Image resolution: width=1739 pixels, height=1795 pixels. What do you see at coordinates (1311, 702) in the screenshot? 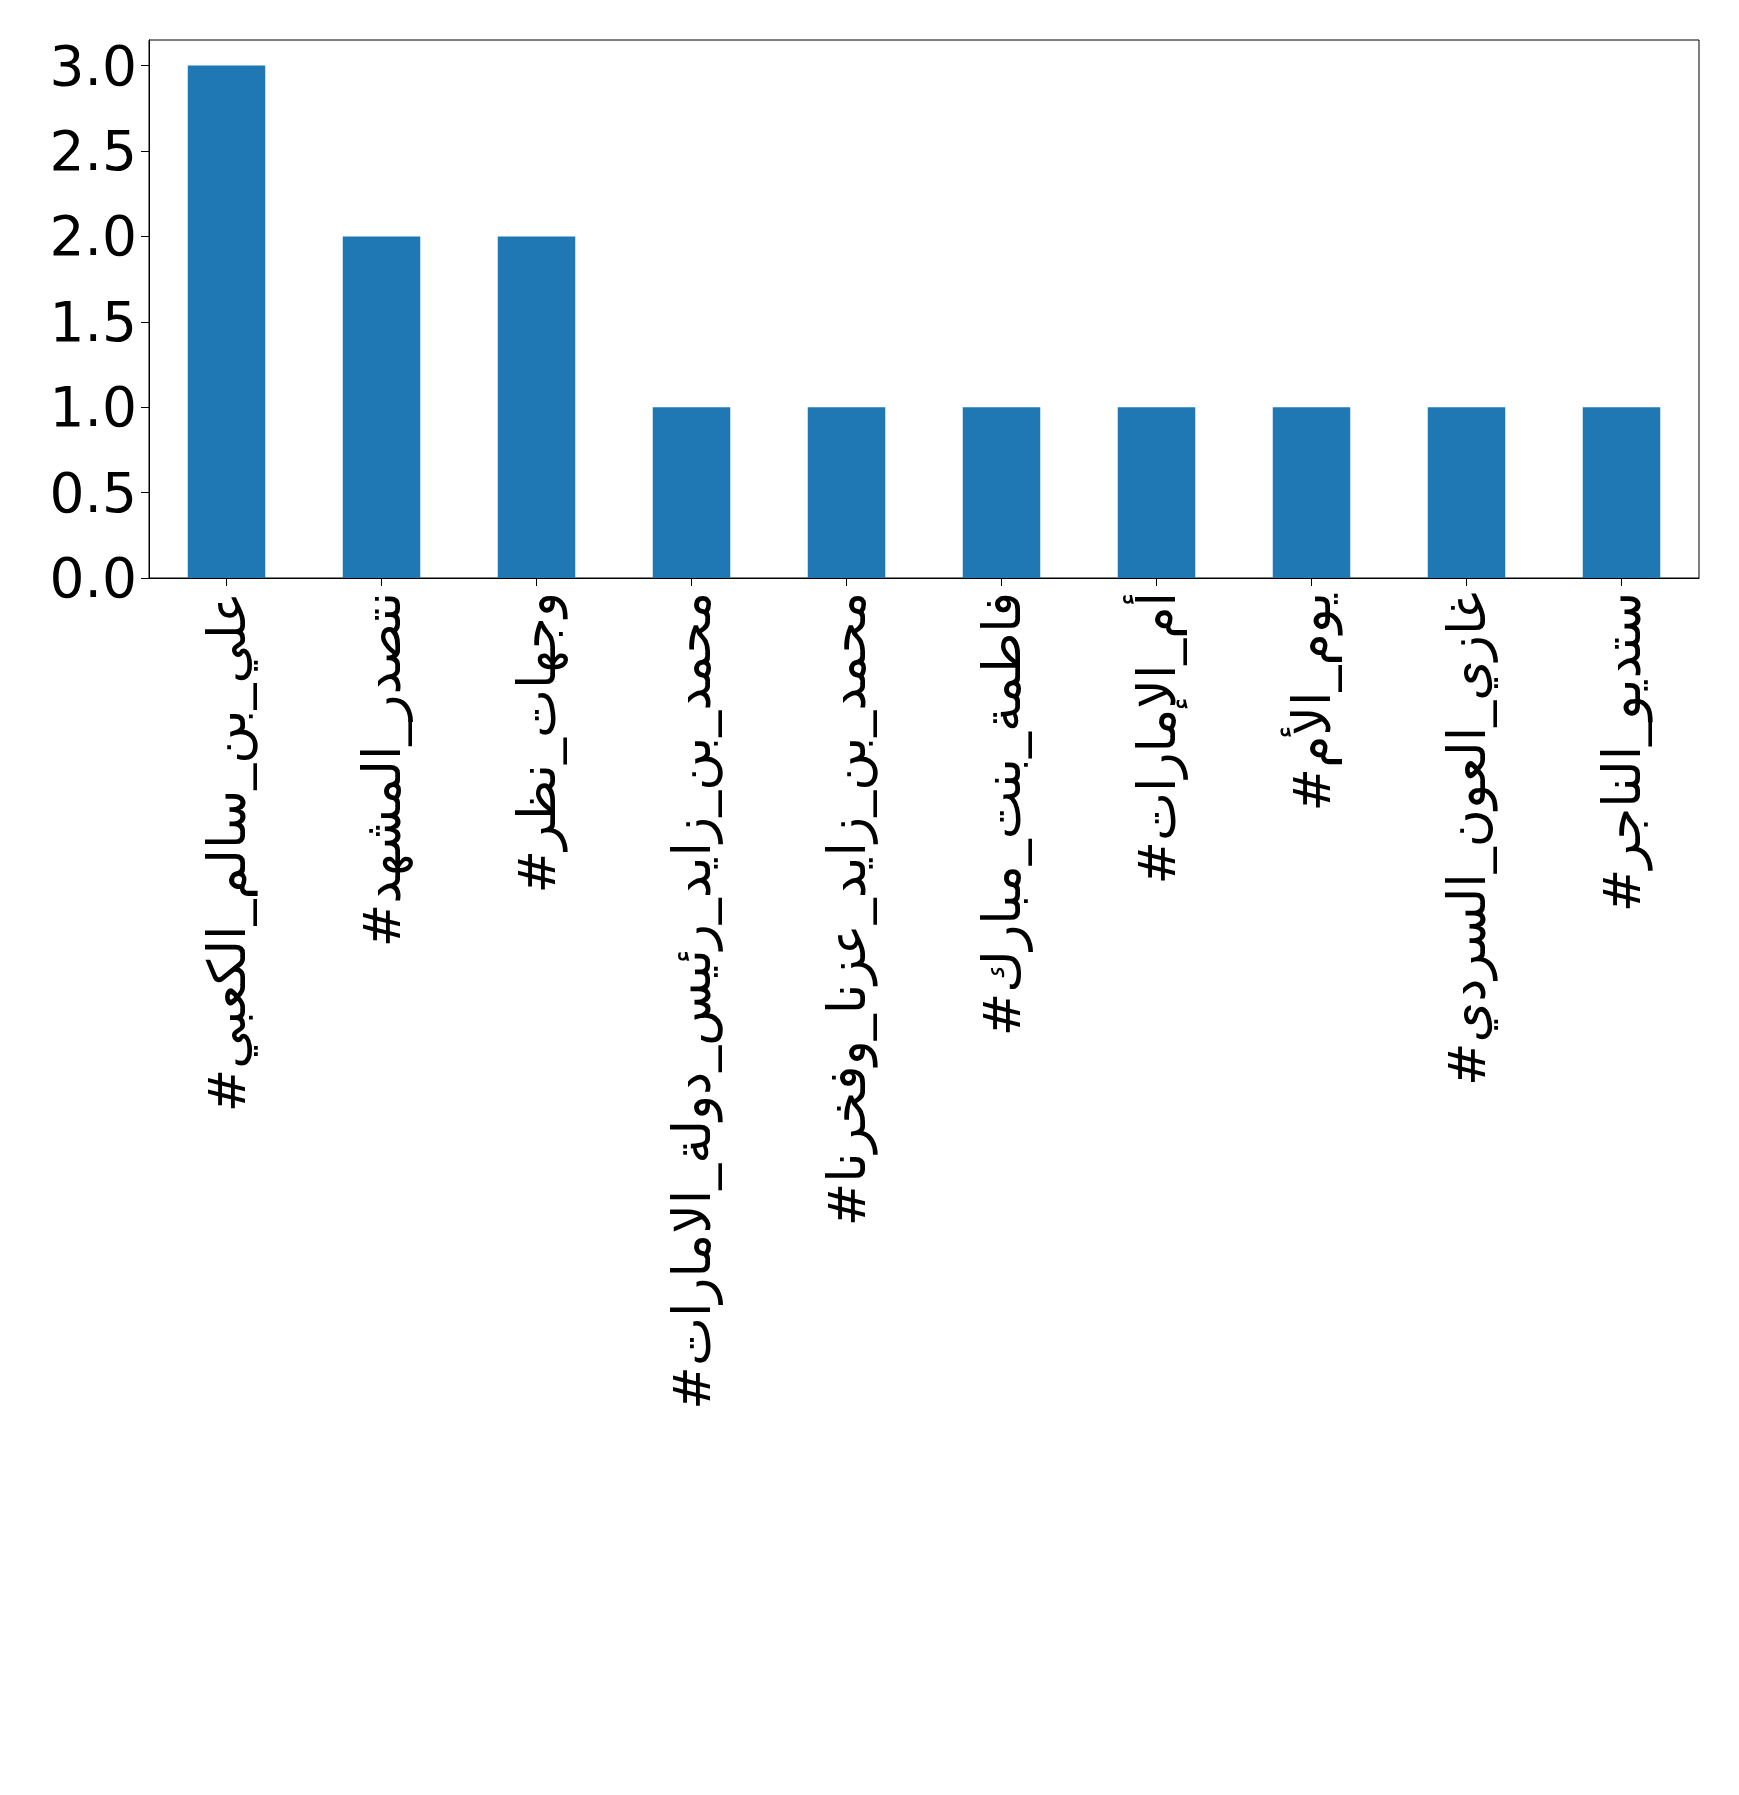
I see `x-tick-label: #يوم_الأم` at bounding box center [1311, 702].